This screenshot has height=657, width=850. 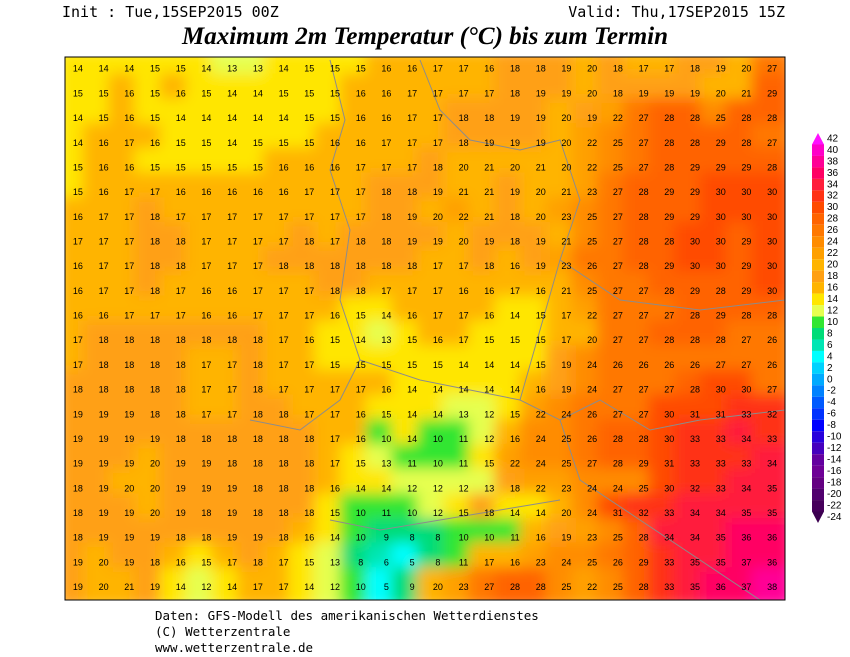 I want to click on temperature-value: 33, so click(x=695, y=439).